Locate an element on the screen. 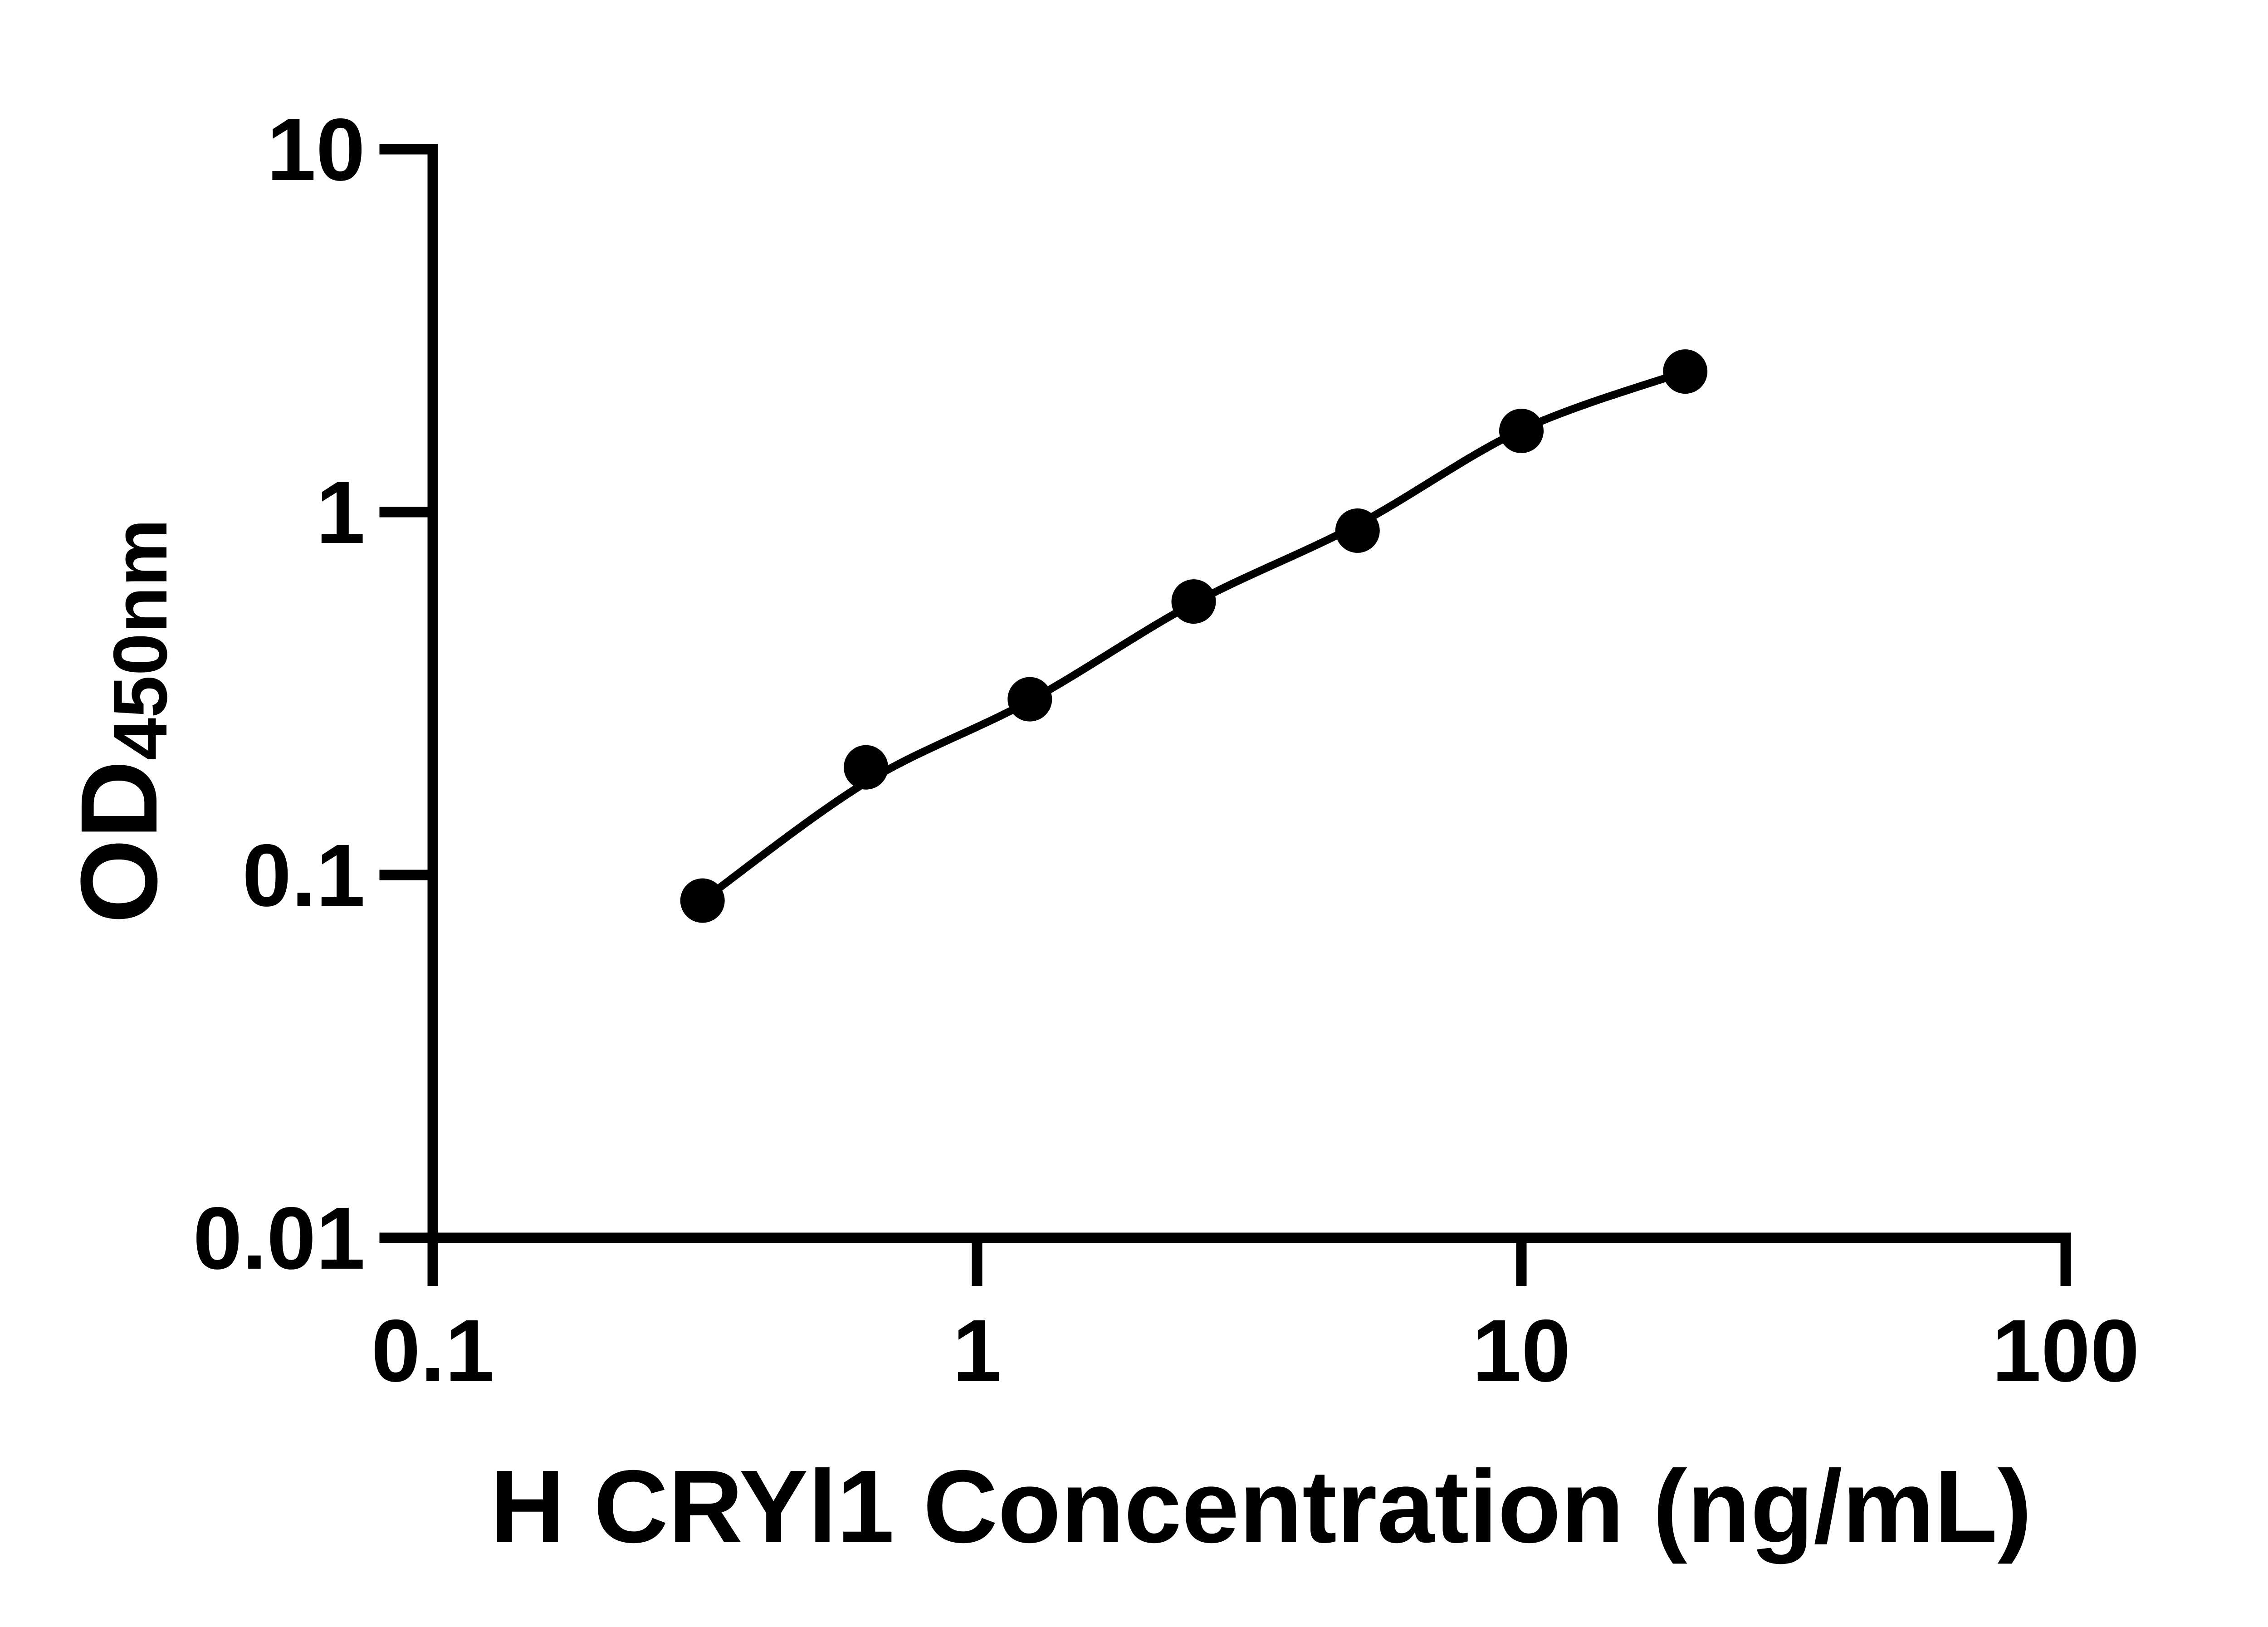  y-axis-title-main: OD is located at coordinates (119, 841).